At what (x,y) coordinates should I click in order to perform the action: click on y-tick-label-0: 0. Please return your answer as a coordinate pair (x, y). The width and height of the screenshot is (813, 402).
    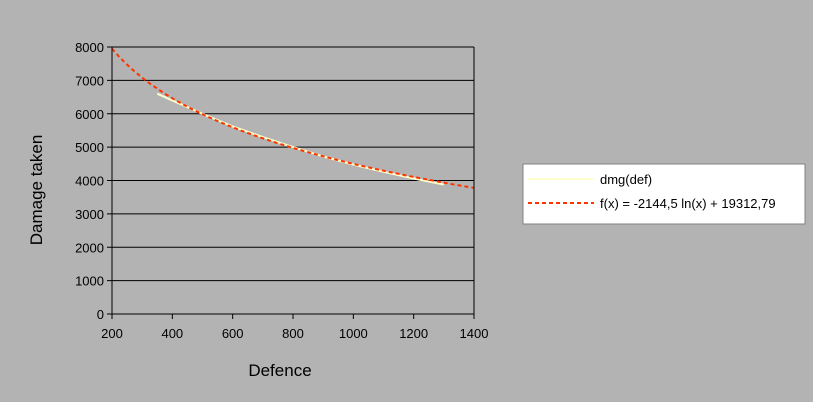
    Looking at the image, I should click on (100, 314).